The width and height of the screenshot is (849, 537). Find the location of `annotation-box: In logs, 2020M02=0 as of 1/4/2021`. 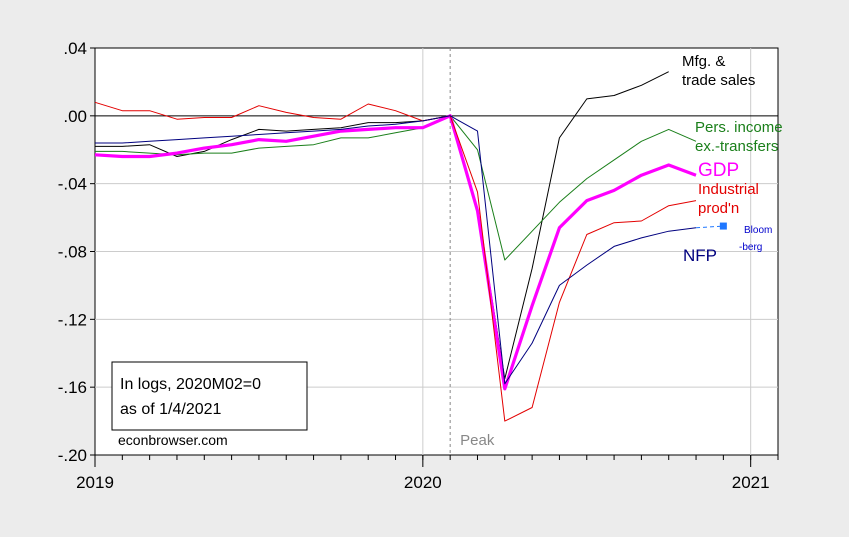

annotation-box: In logs, 2020M02=0 as of 1/4/2021 is located at coordinates (209, 396).